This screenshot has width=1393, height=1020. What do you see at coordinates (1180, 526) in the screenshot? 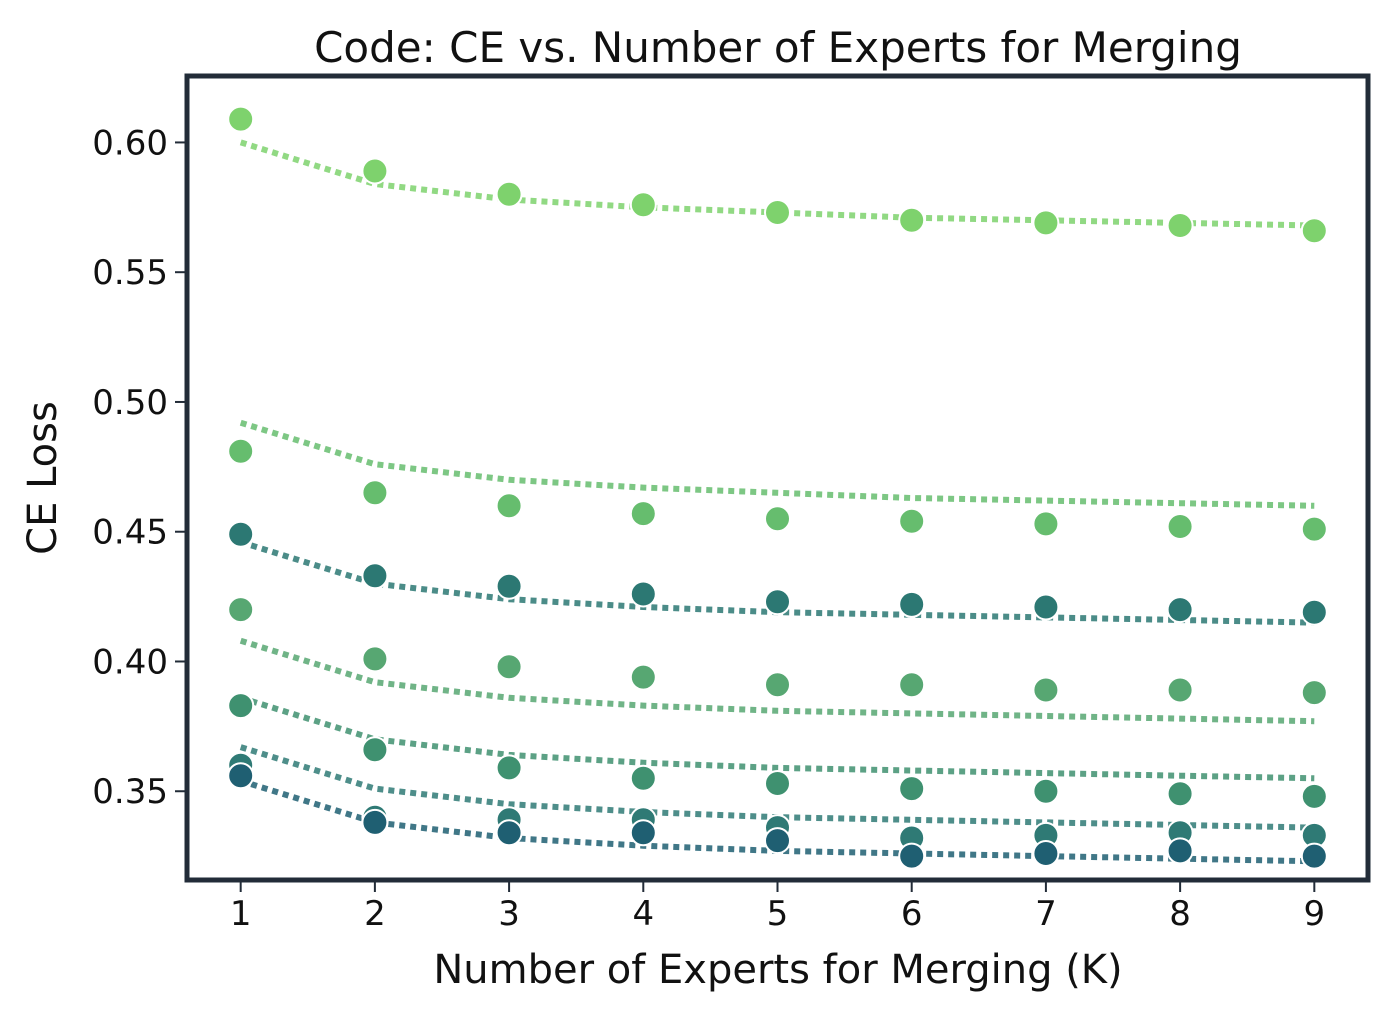
I see `data-point-s2-k8` at bounding box center [1180, 526].